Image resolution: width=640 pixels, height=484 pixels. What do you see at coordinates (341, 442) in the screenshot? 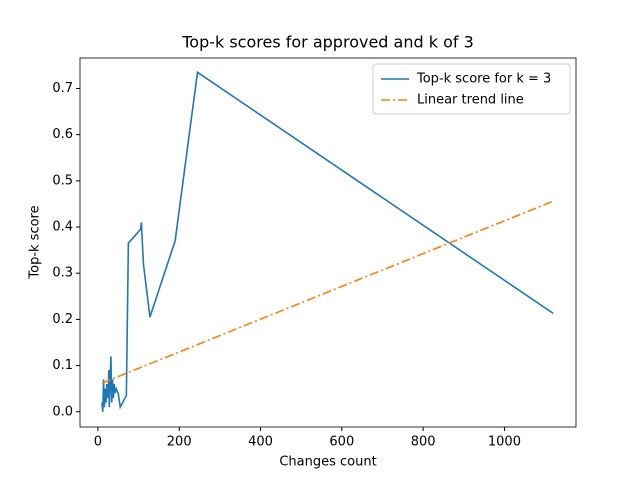
I see `x-tick-label: 600` at bounding box center [341, 442].